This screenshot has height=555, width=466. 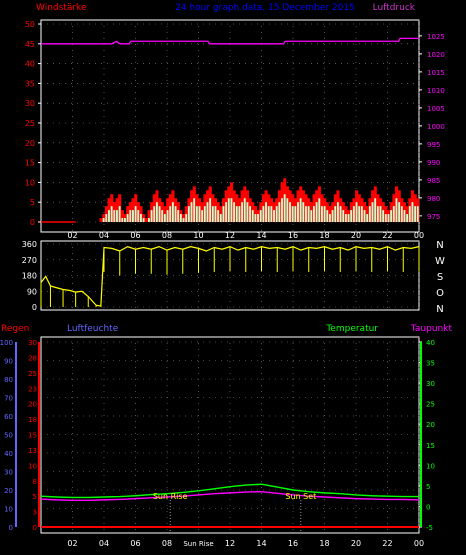 I want to click on rain-tick-label: 0, so click(x=35, y=528).